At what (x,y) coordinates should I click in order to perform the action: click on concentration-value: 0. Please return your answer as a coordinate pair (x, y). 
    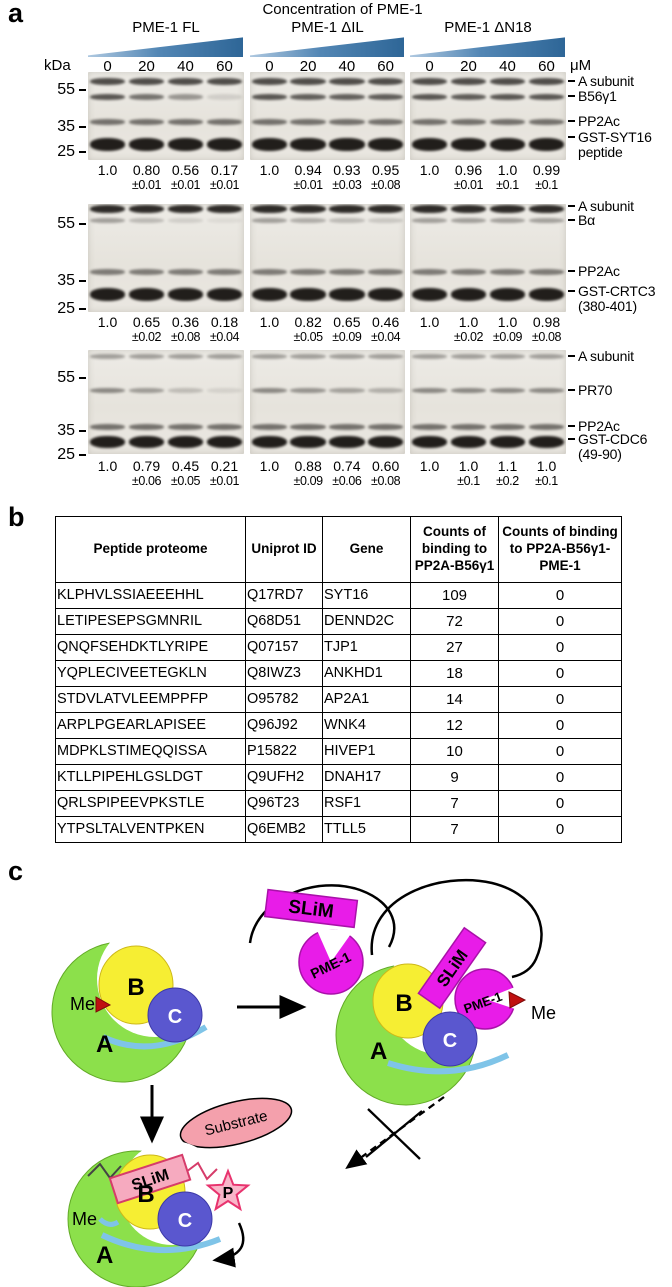
    Looking at the image, I should click on (107, 66).